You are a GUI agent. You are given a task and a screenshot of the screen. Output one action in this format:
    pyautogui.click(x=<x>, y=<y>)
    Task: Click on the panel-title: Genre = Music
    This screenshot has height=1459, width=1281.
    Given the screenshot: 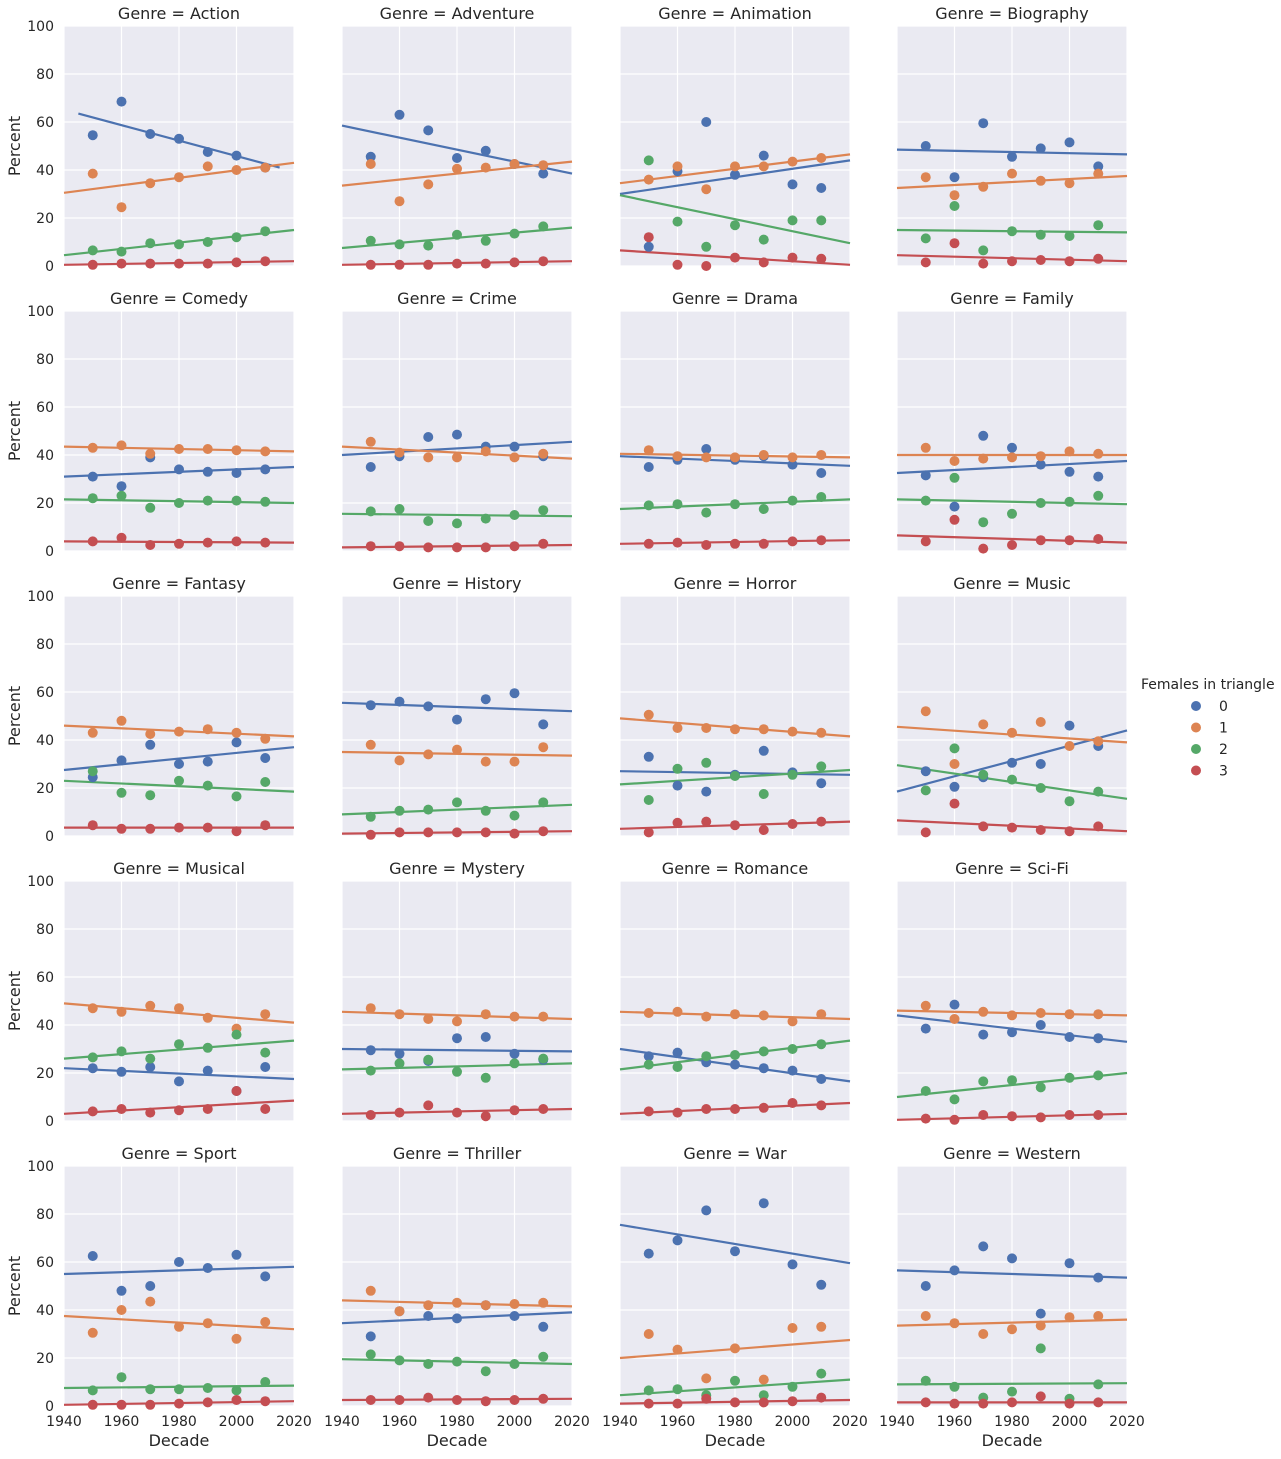 What is the action you would take?
    pyautogui.click(x=1012, y=583)
    